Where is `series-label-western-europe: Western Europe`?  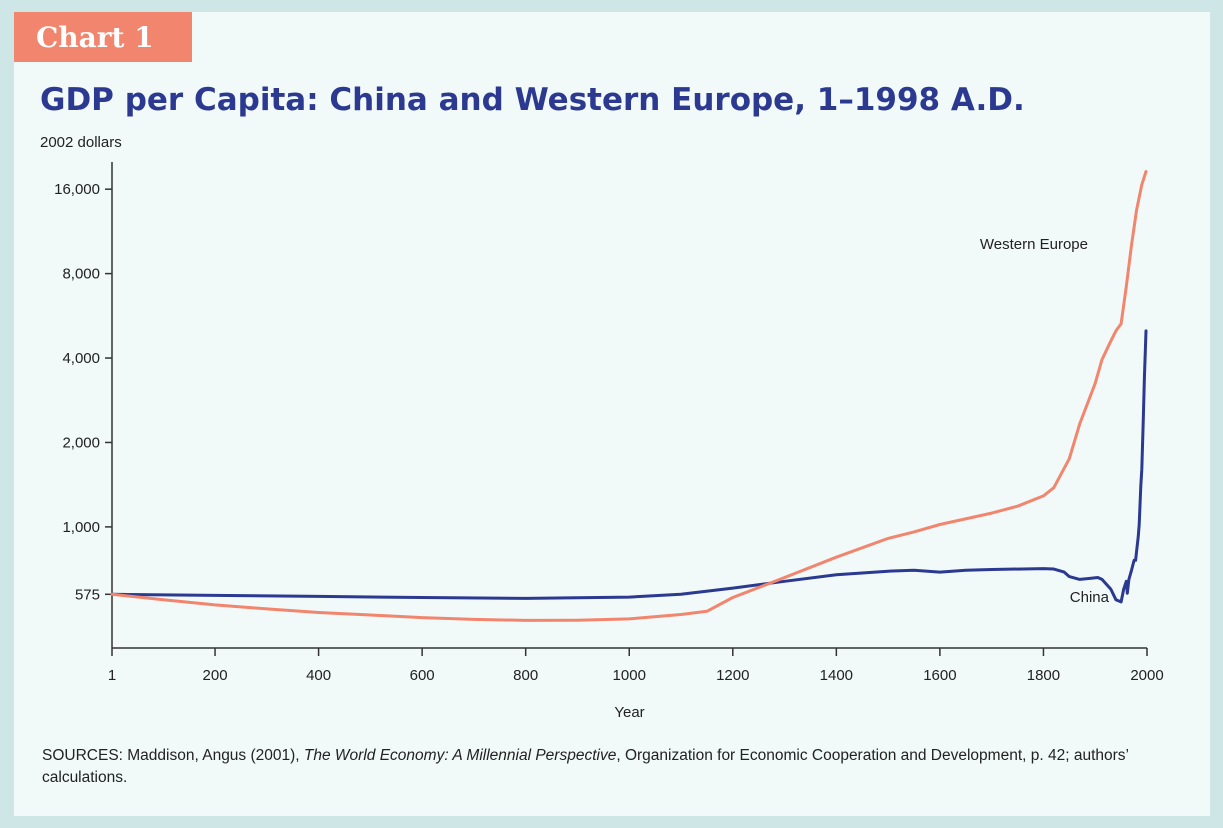
series-label-western-europe: Western Europe is located at coordinates (1034, 244).